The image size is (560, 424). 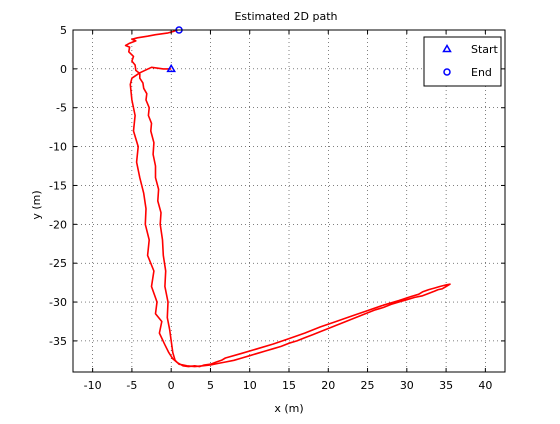 I want to click on chart-title: Estimated 2D path, so click(x=285, y=16).